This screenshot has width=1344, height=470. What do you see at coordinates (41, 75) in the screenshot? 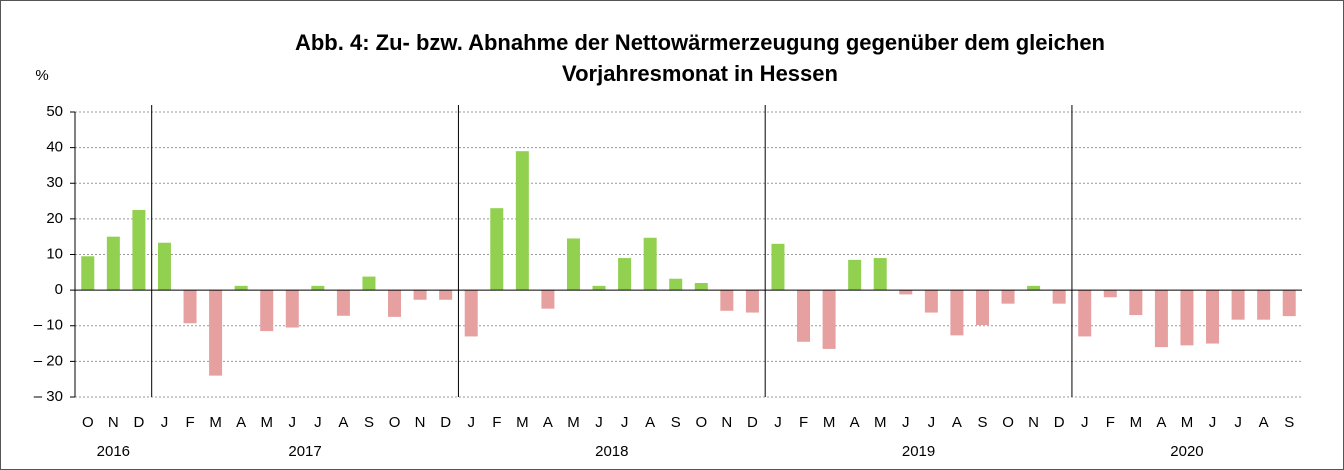
I see `y-axis-label: %` at bounding box center [41, 75].